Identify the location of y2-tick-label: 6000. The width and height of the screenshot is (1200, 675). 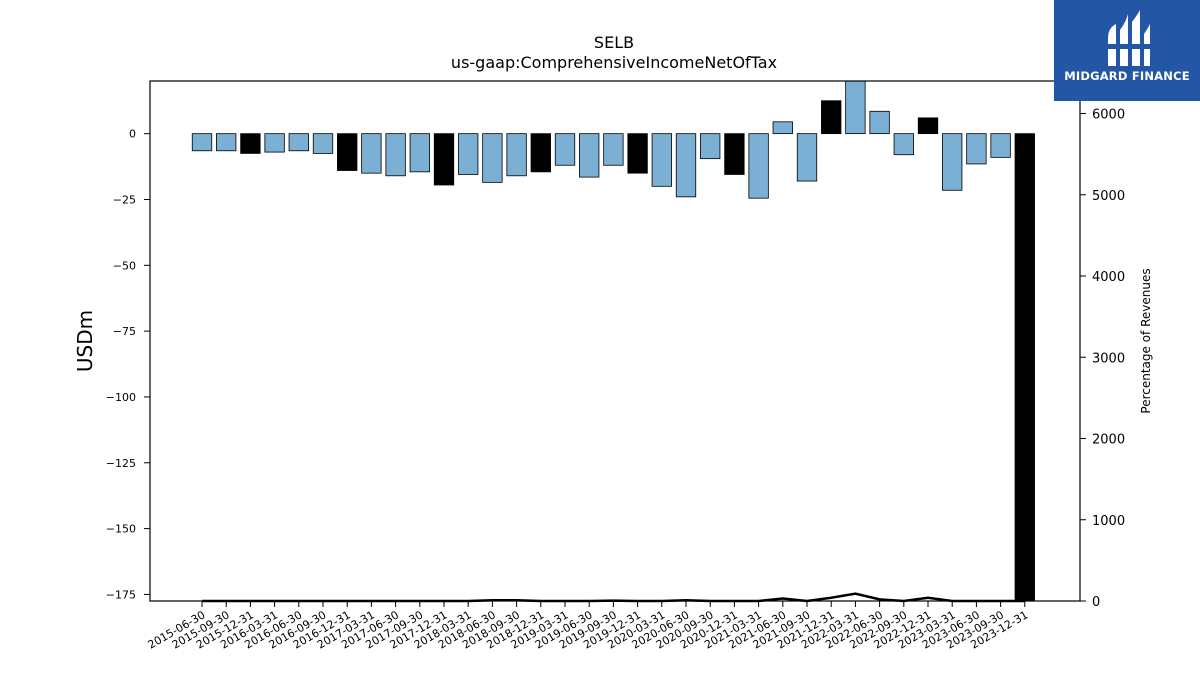
(1108, 115).